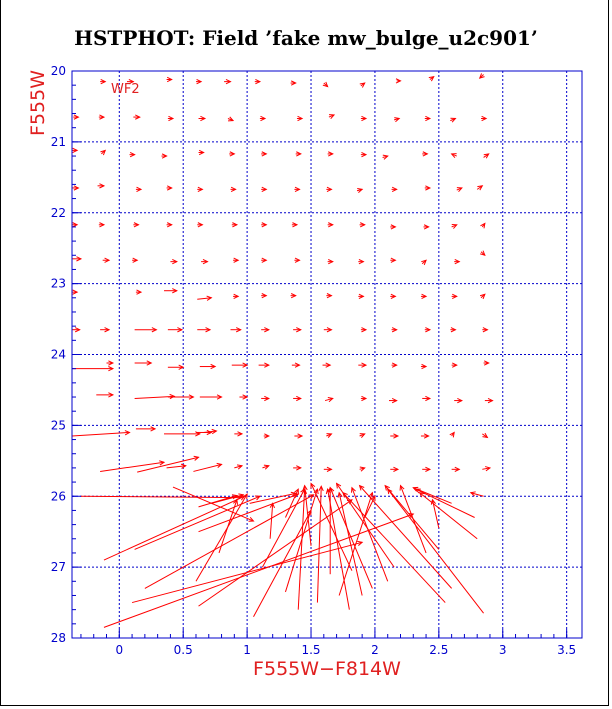  I want to click on x-tick-label: 0, so click(119, 650).